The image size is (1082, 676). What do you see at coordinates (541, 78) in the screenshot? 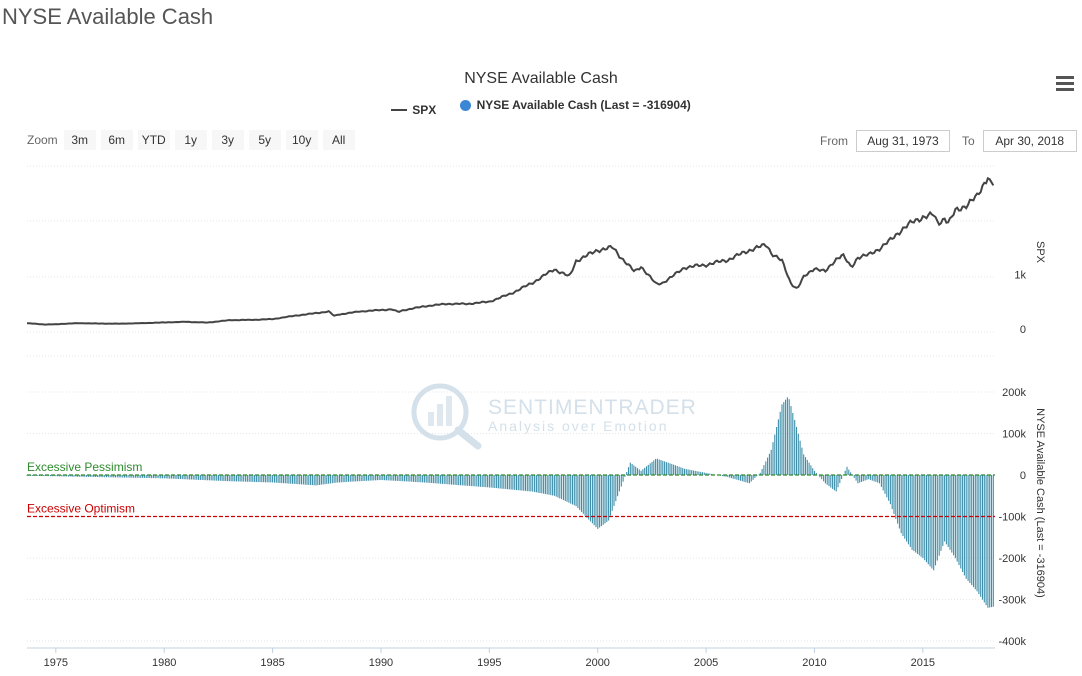
I see `chart-title: NYSE Available Cash` at bounding box center [541, 78].